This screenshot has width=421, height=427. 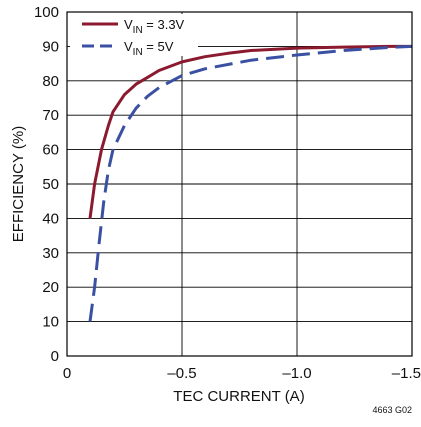 I want to click on y-axis-title: EFFICIENCY (%), so click(x=18, y=184).